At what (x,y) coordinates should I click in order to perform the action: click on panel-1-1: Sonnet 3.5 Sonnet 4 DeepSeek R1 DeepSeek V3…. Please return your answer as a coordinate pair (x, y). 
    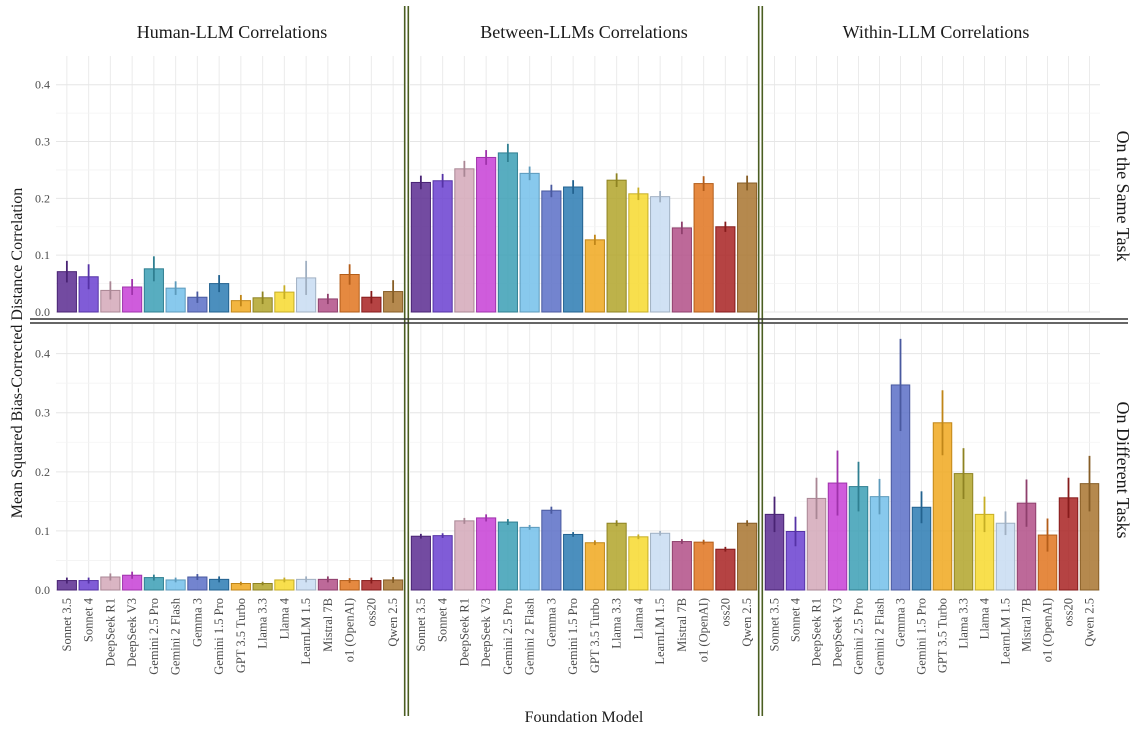
    Looking at the image, I should click on (584, 499).